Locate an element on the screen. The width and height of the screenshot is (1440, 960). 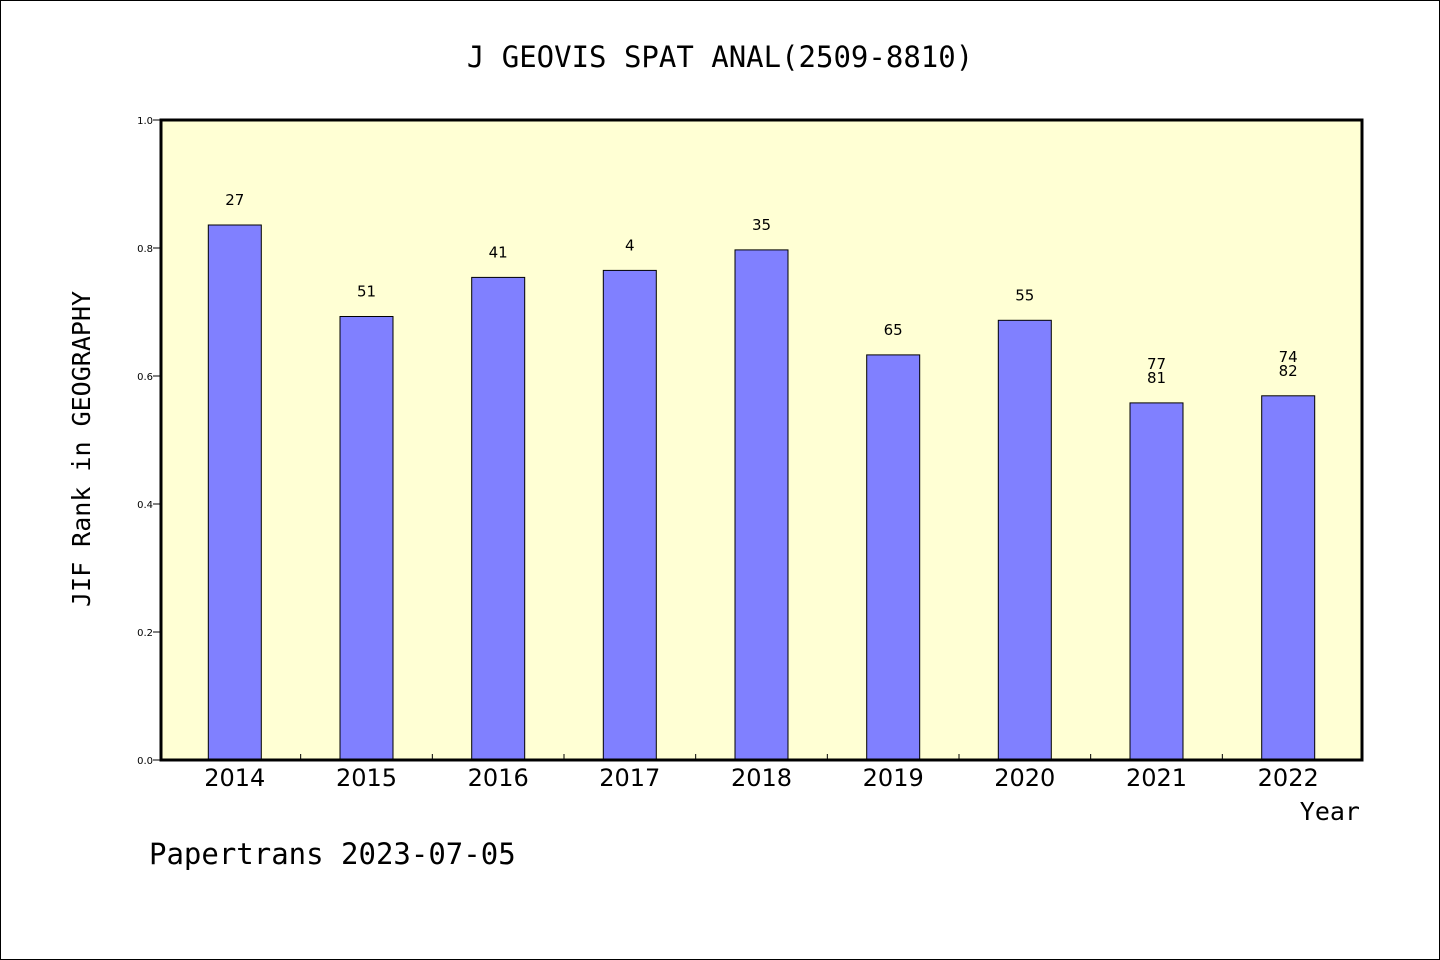
bar-2017 is located at coordinates (629, 515).